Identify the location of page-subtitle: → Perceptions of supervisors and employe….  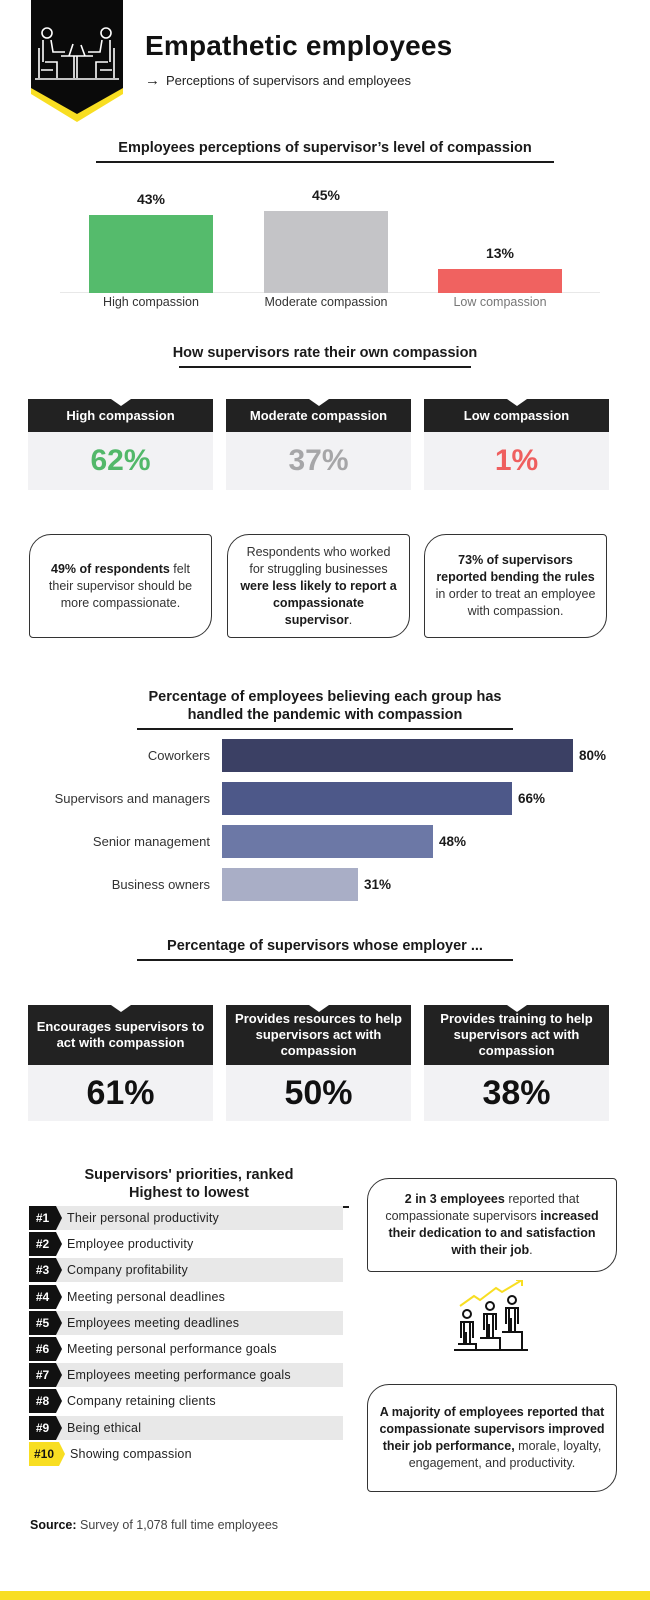
(278, 80).